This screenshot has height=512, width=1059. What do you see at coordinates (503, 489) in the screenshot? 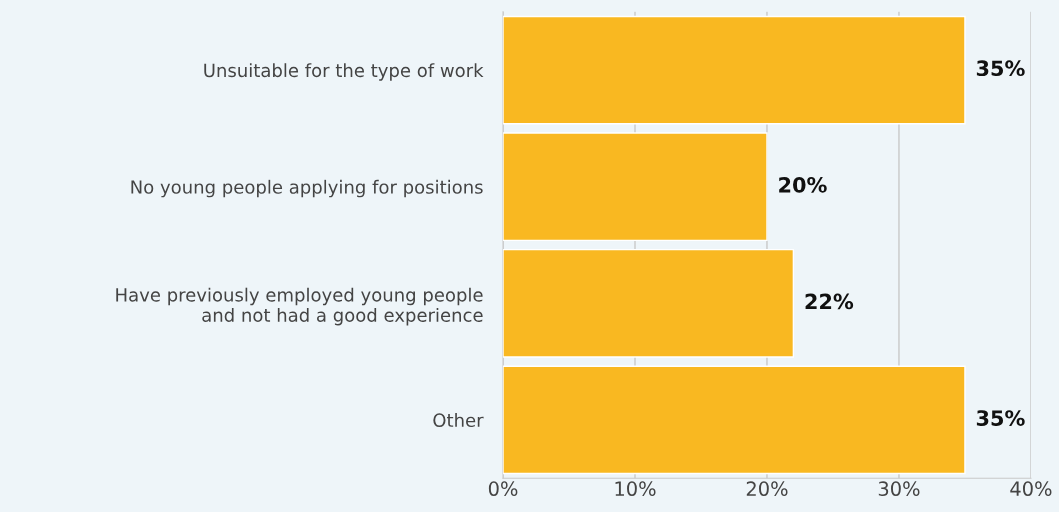
I see `x-tick-label: 0%` at bounding box center [503, 489].